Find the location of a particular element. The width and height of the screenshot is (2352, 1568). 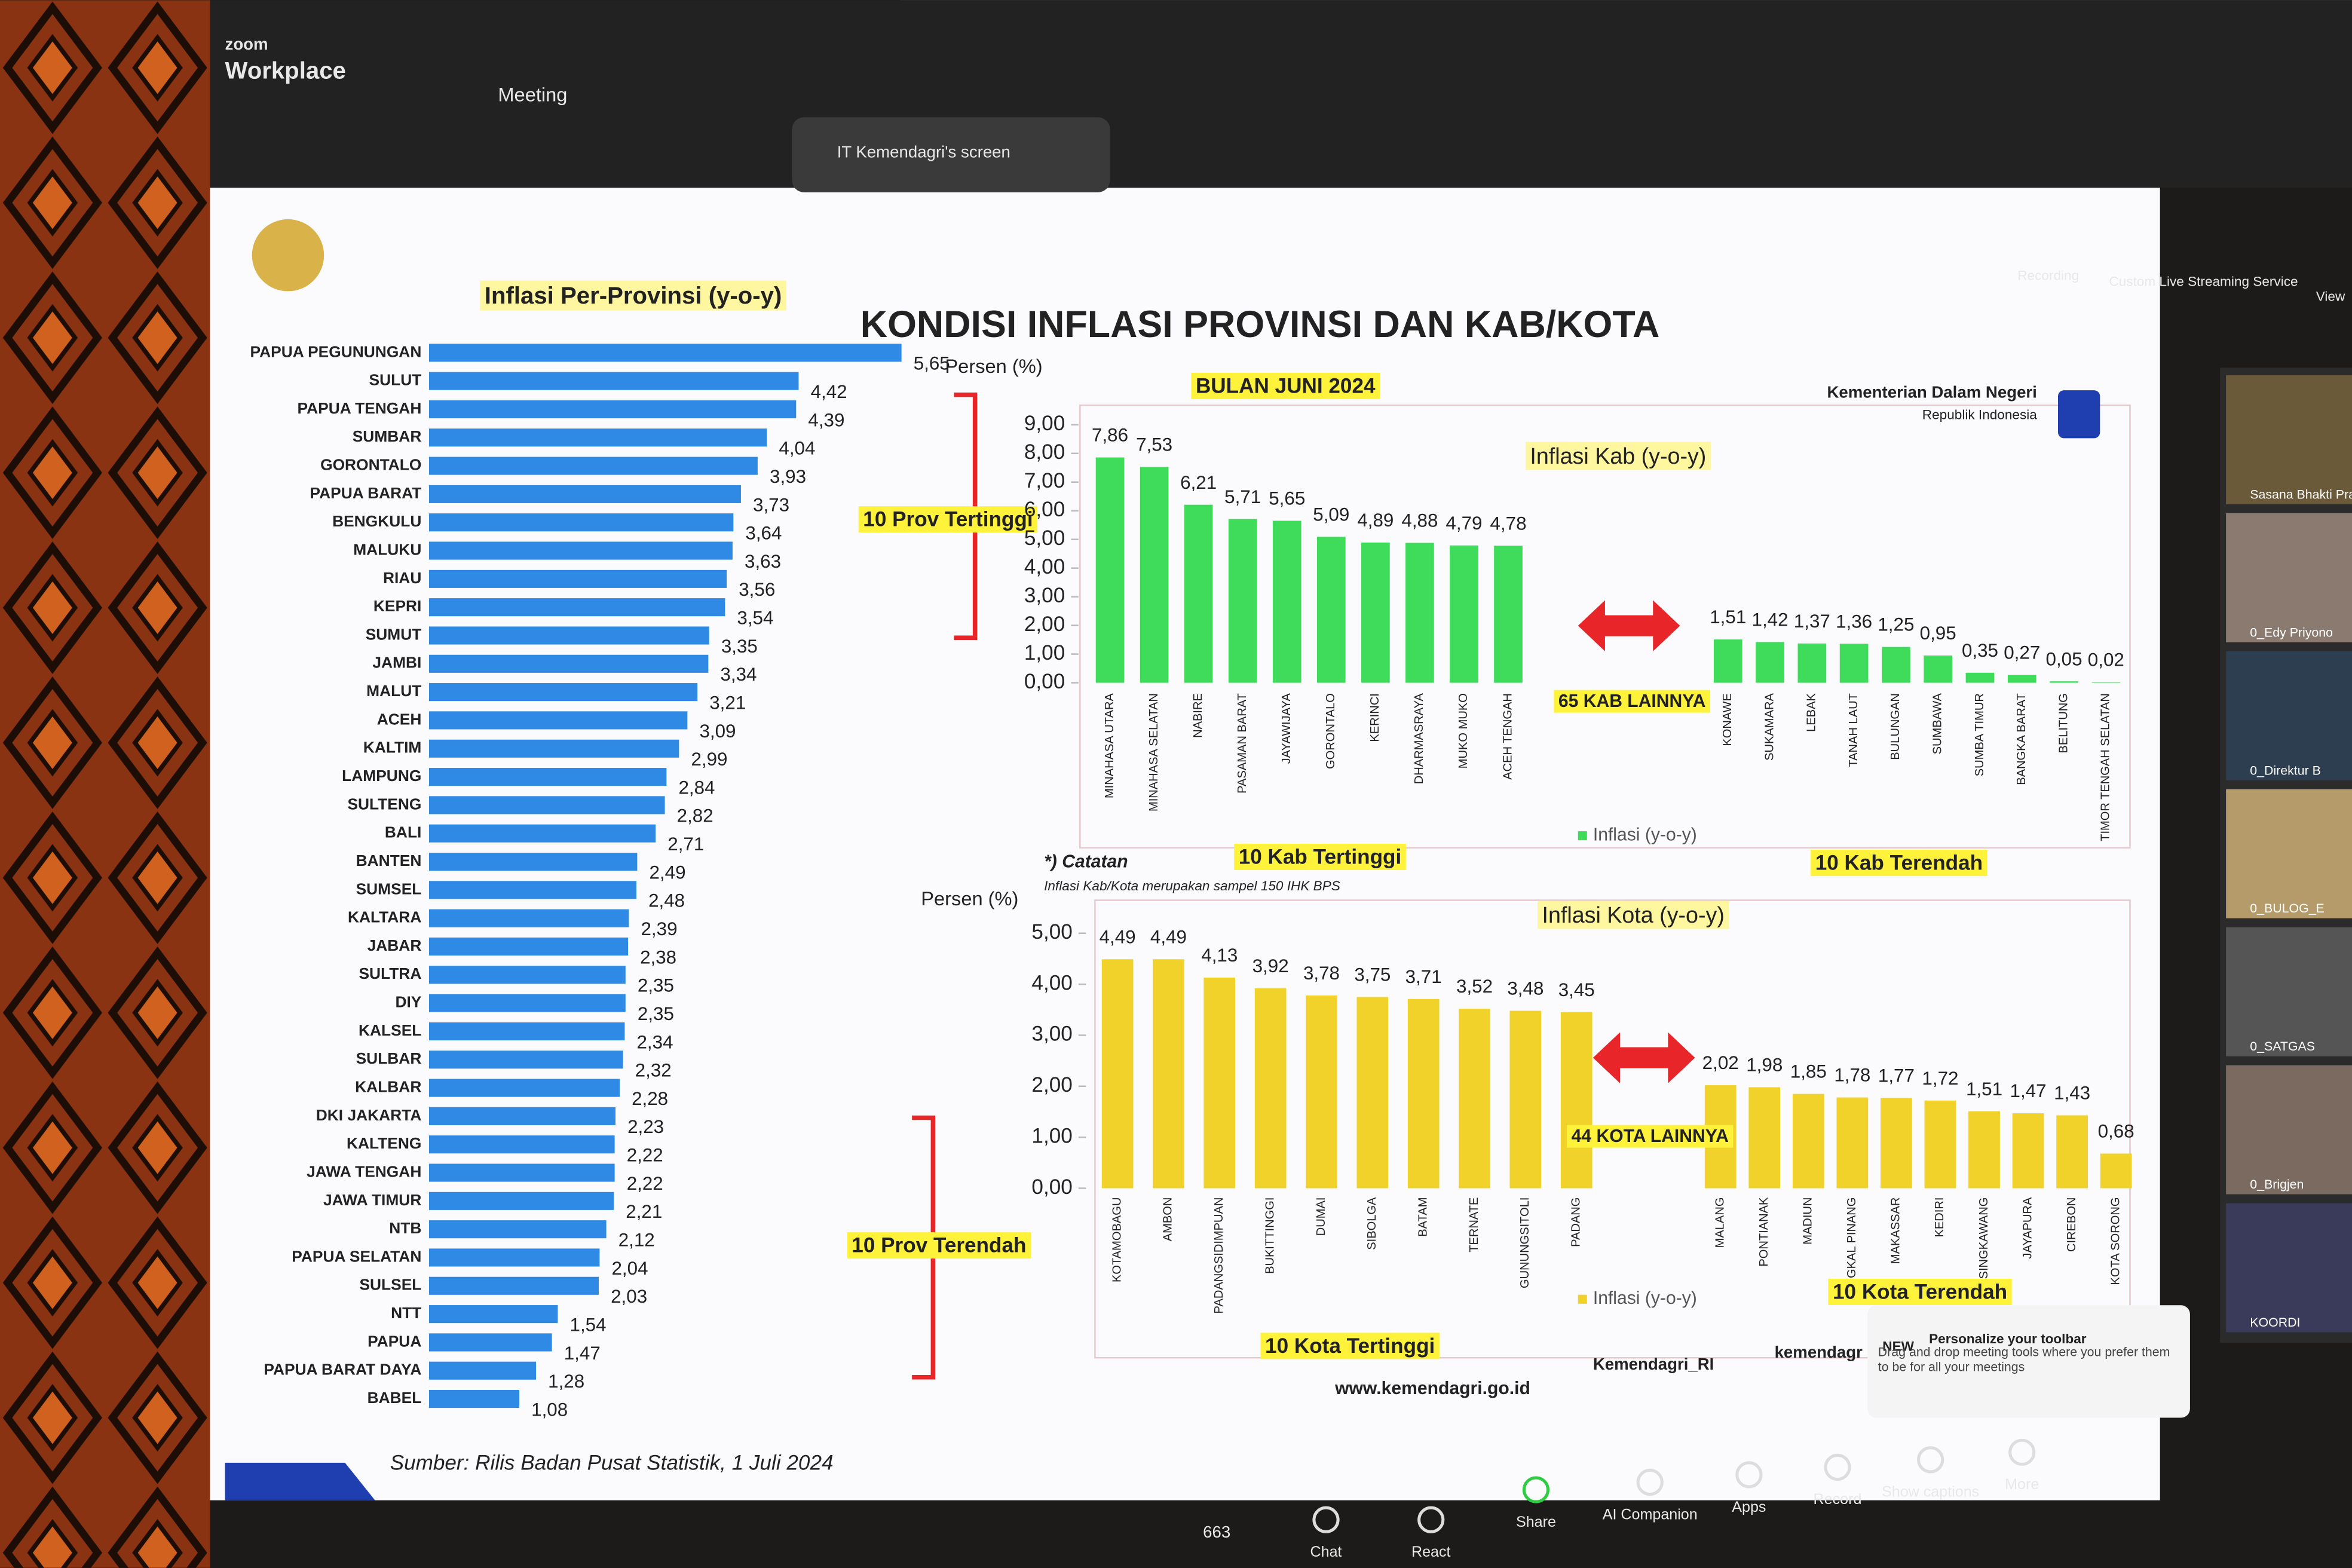

value-label: 3,45 is located at coordinates (1576, 989).